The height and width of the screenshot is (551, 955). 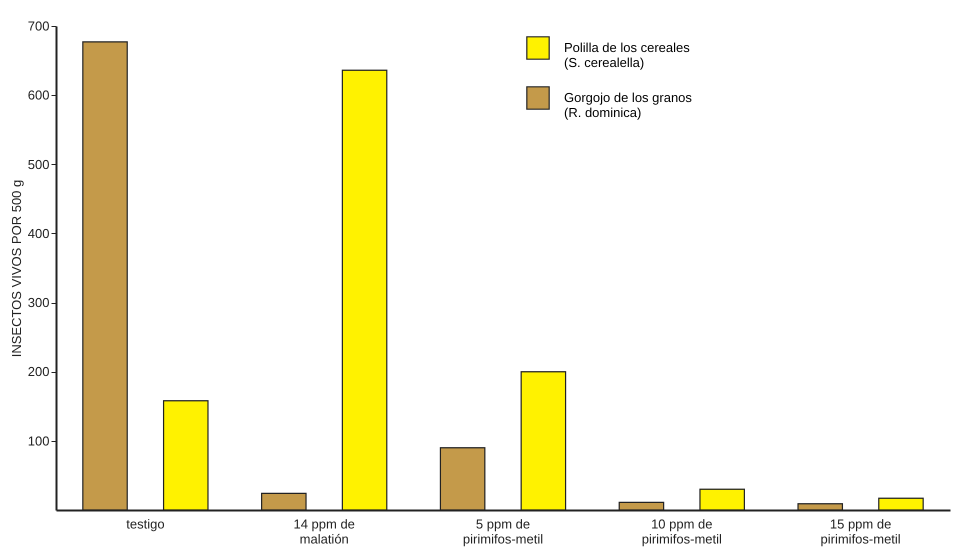 What do you see at coordinates (39, 164) in the screenshot?
I see `y-tick-label: 500` at bounding box center [39, 164].